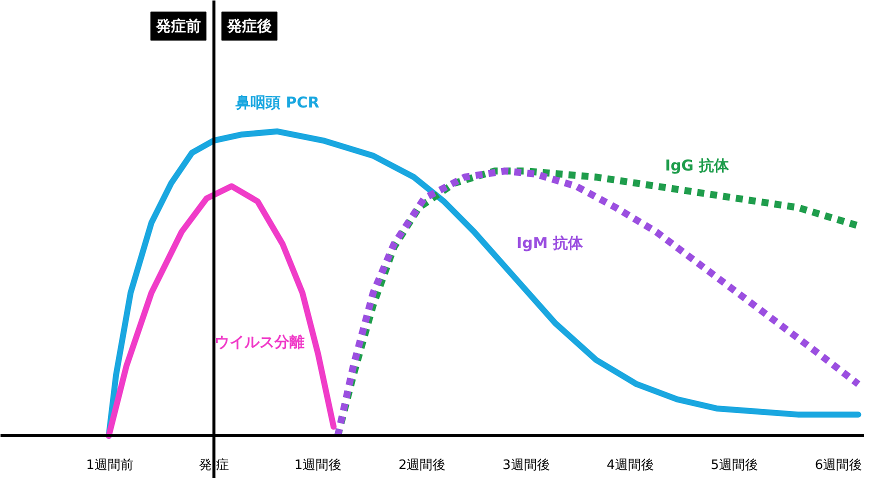 This screenshot has width=869, height=483. I want to click on x-tick-label: 4週間後, so click(630, 465).